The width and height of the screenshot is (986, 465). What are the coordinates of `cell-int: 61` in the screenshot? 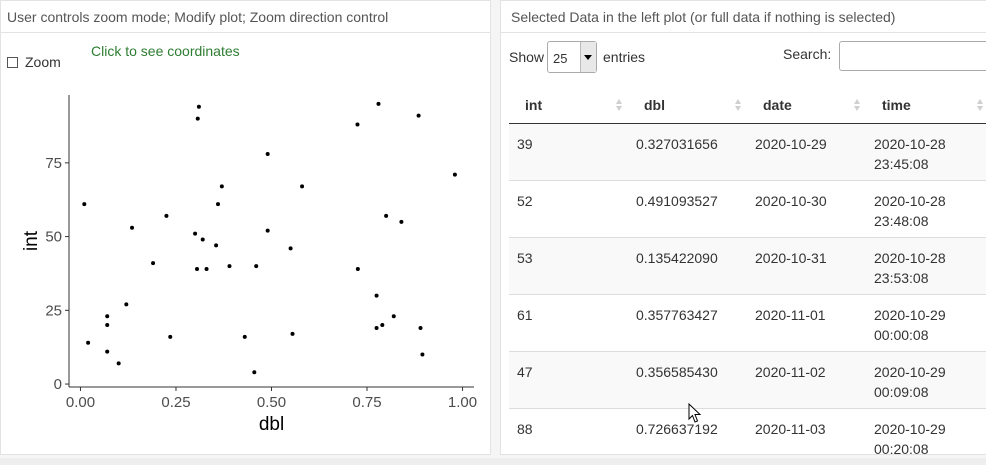 It's located at (568, 323).